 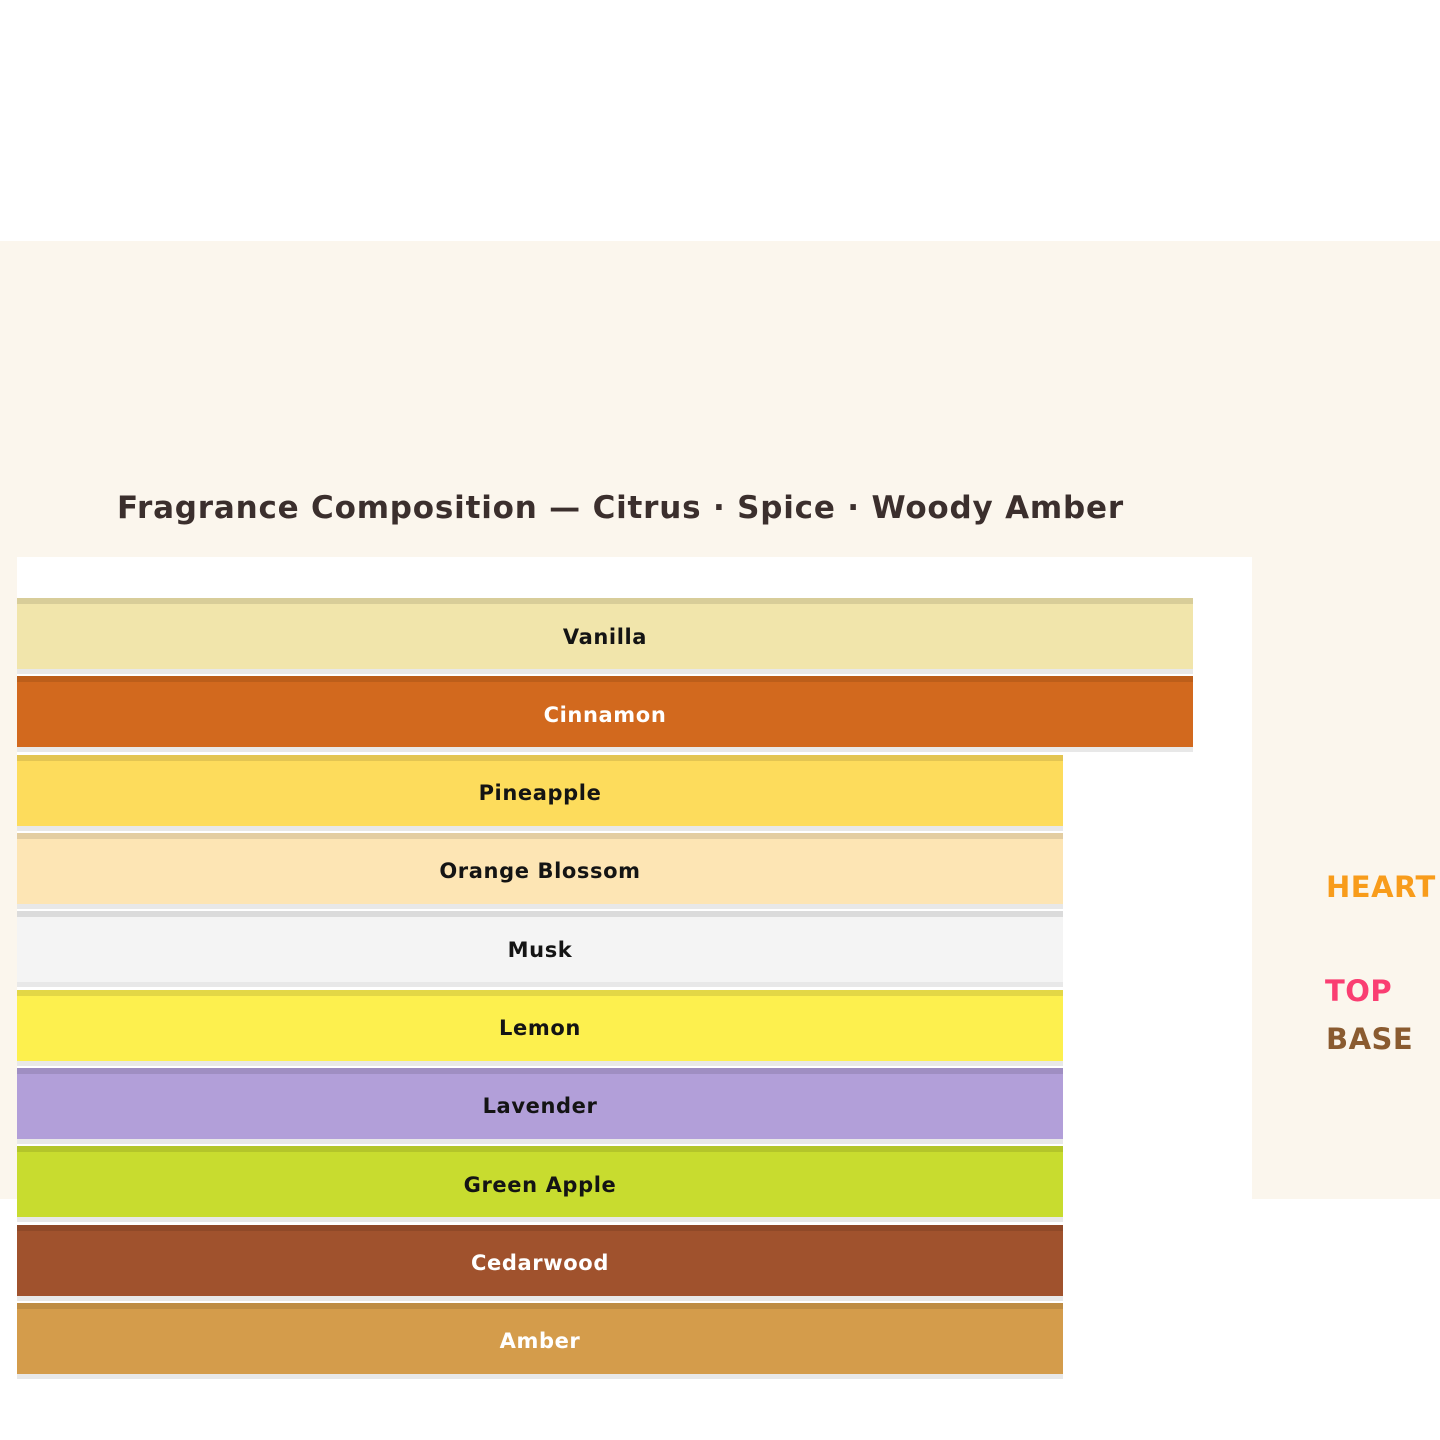 I want to click on bar-cinnamon: Cinnamon, so click(x=605, y=712).